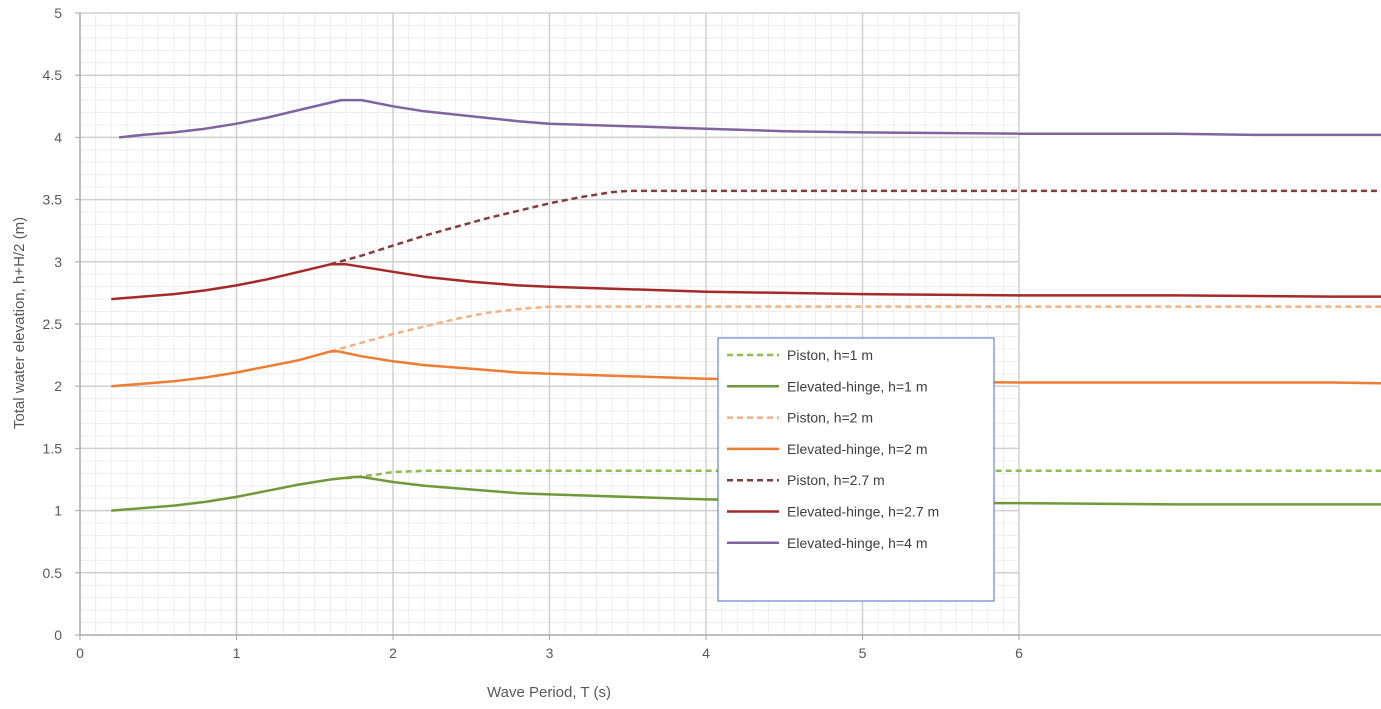 This screenshot has height=709, width=1381. What do you see at coordinates (58, 511) in the screenshot?
I see `y-tick-label: 1` at bounding box center [58, 511].